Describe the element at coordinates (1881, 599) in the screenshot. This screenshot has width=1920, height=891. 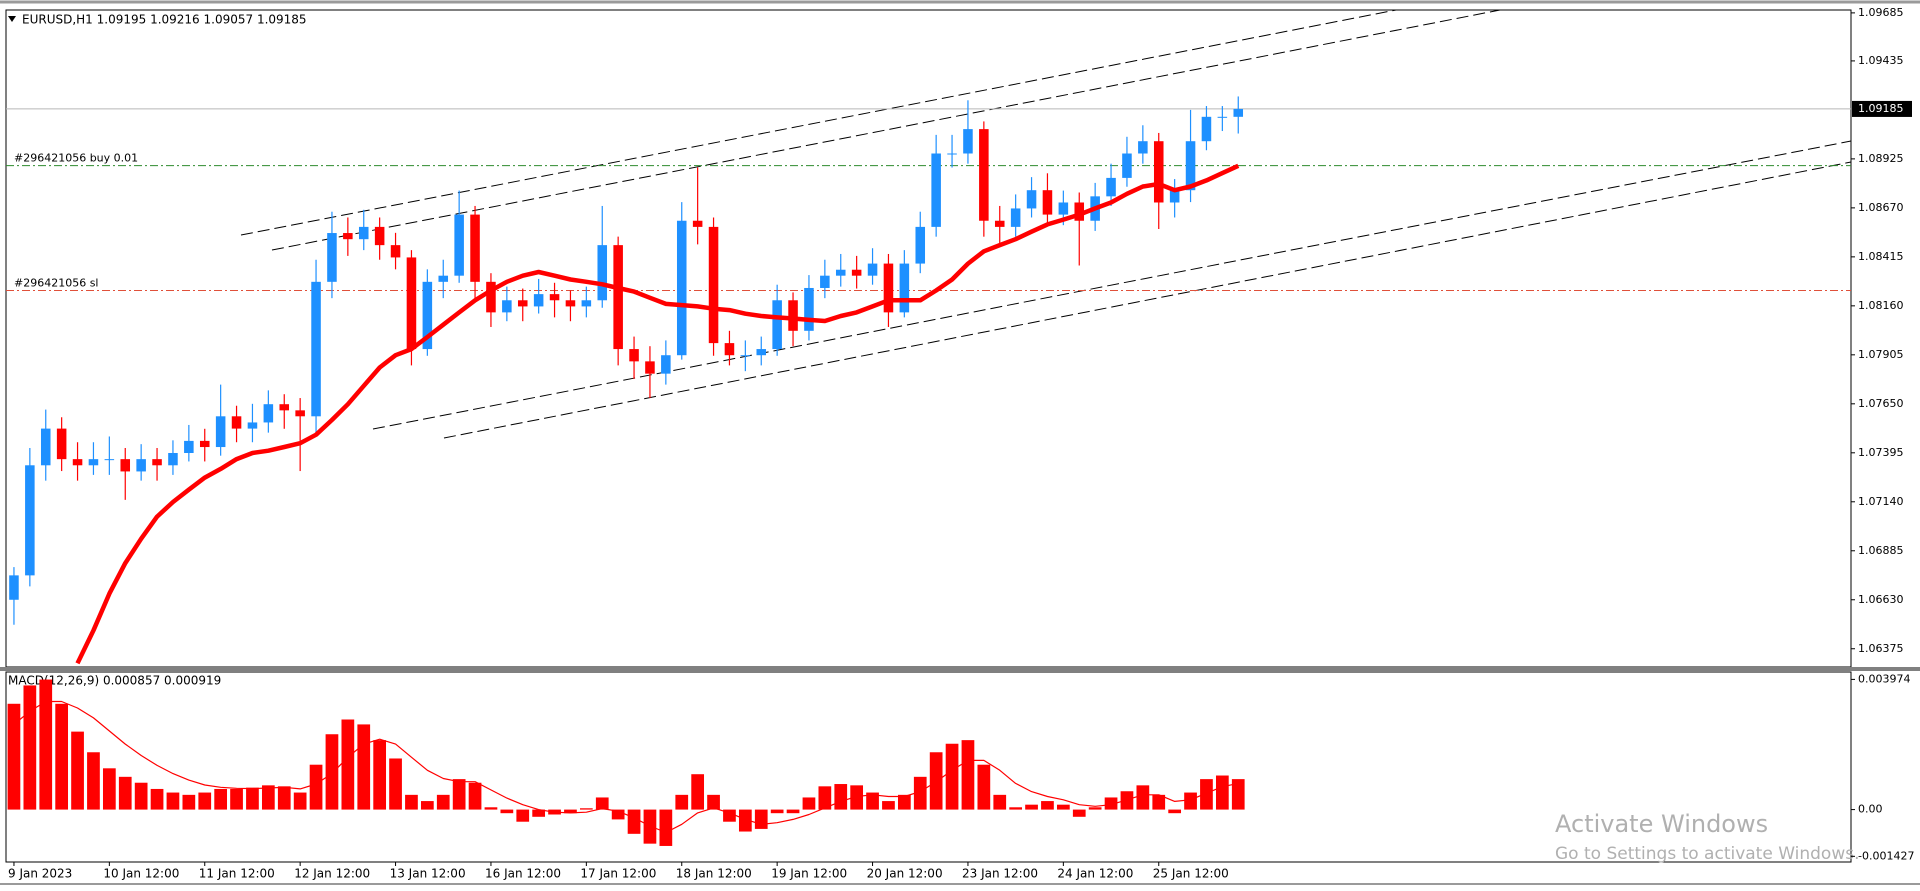
I see `y-tick-label: 1.06630` at that location.